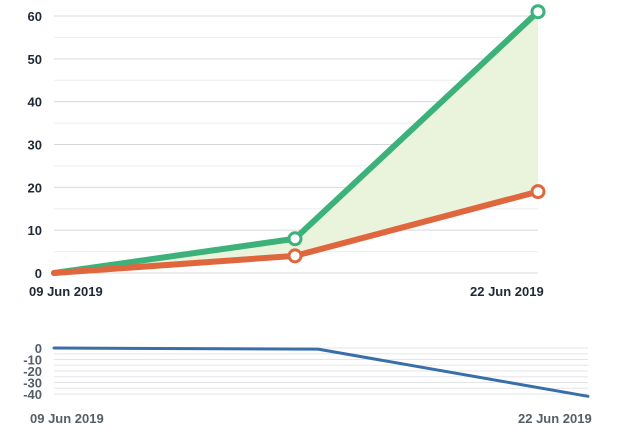  I want to click on navigator-series-line, so click(321, 372).